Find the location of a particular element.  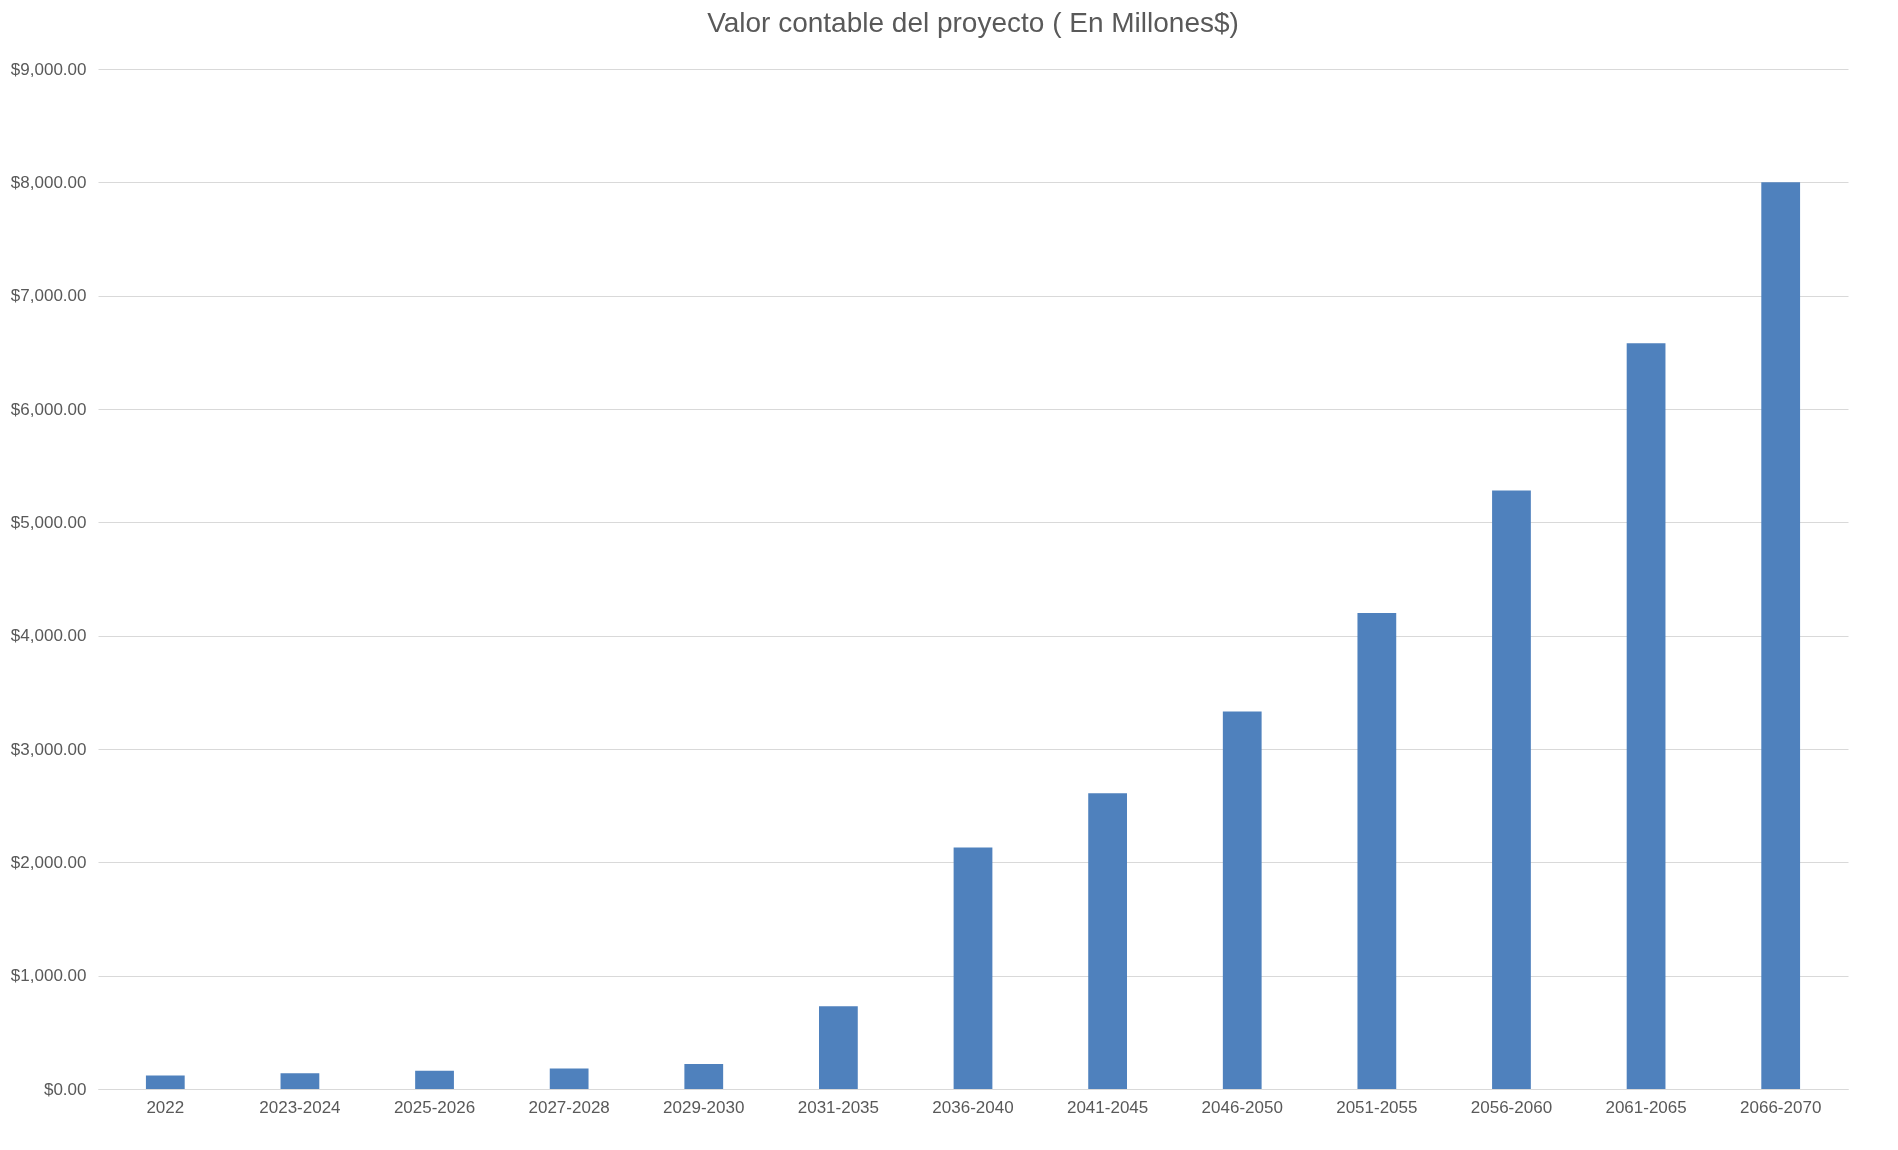

x-tick-label: 2041-2045 is located at coordinates (1107, 1107).